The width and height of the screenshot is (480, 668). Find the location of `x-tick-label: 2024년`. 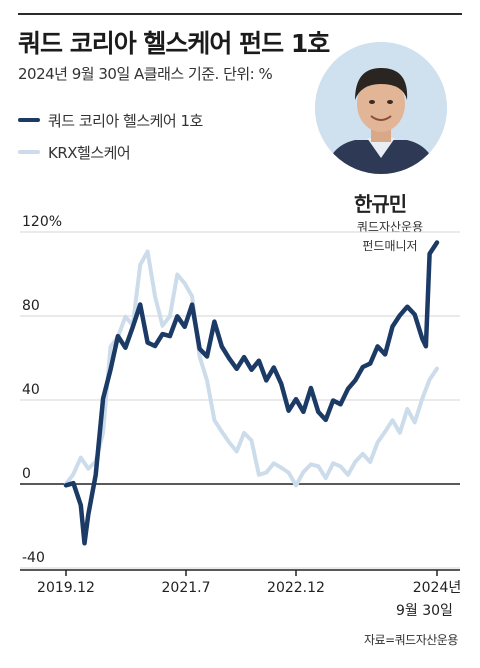

x-tick-label: 2024년 is located at coordinates (437, 588).